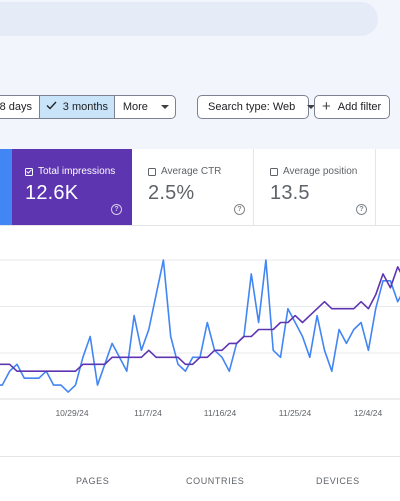  I want to click on impressions-value: 12.6K, so click(52, 193).